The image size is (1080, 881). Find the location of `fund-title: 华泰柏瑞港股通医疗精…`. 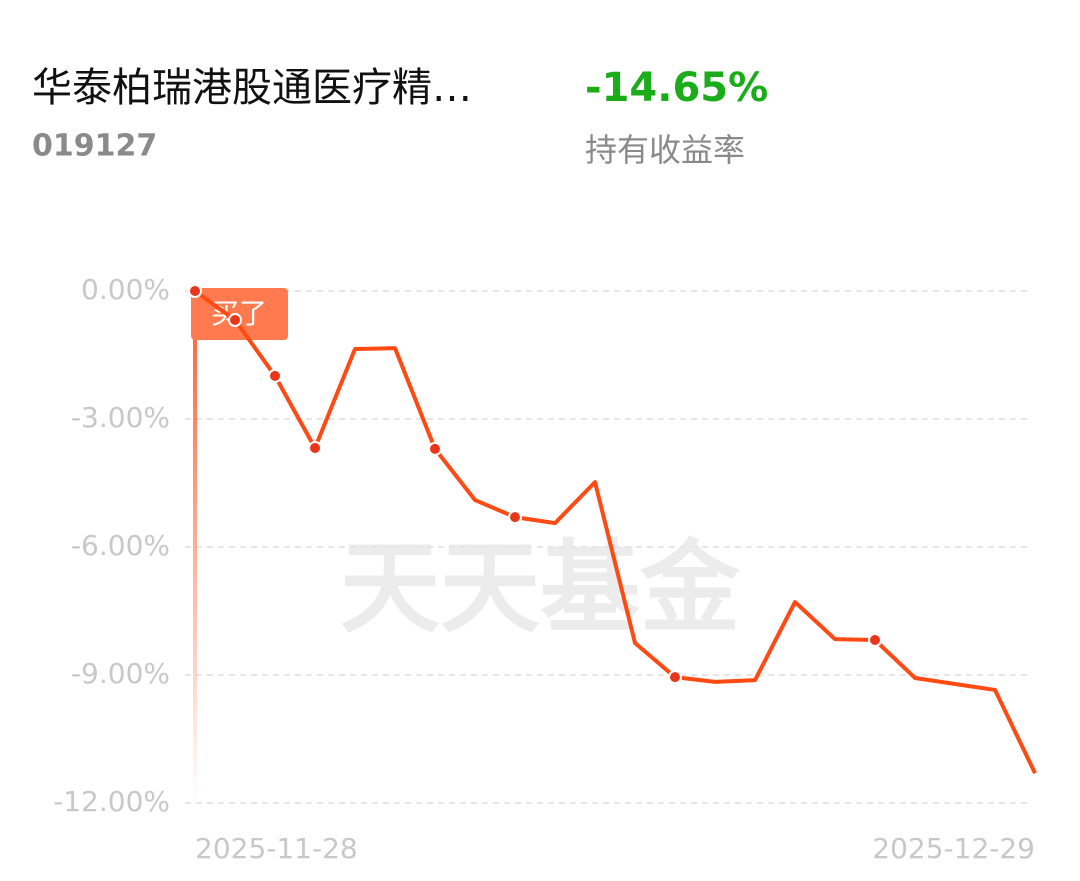

fund-title: 华泰柏瑞港股通医疗精… is located at coordinates (252, 88).